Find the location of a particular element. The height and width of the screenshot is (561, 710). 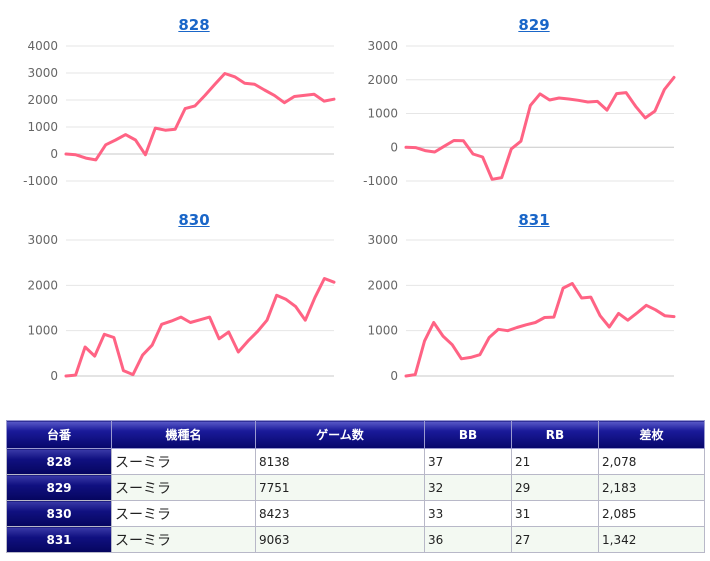

header-rb: RB is located at coordinates (555, 434).